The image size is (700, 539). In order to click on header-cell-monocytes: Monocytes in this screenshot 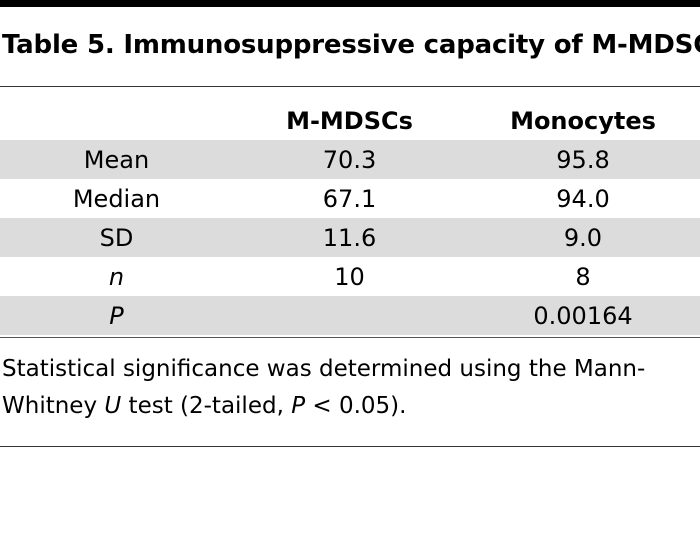, I will do `click(583, 121)`.